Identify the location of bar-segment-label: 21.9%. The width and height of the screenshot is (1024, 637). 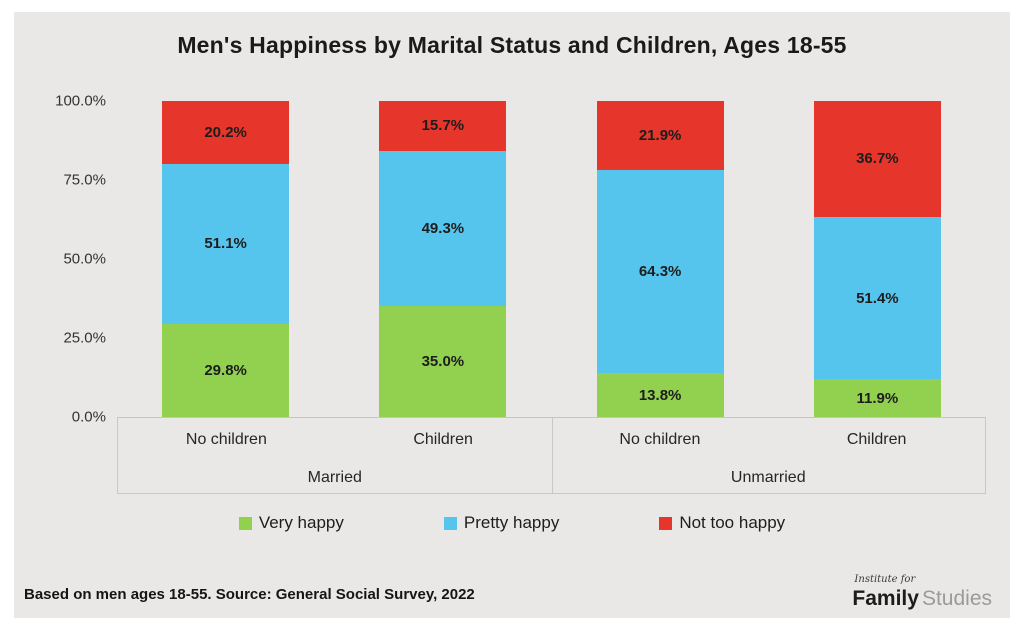
(660, 136).